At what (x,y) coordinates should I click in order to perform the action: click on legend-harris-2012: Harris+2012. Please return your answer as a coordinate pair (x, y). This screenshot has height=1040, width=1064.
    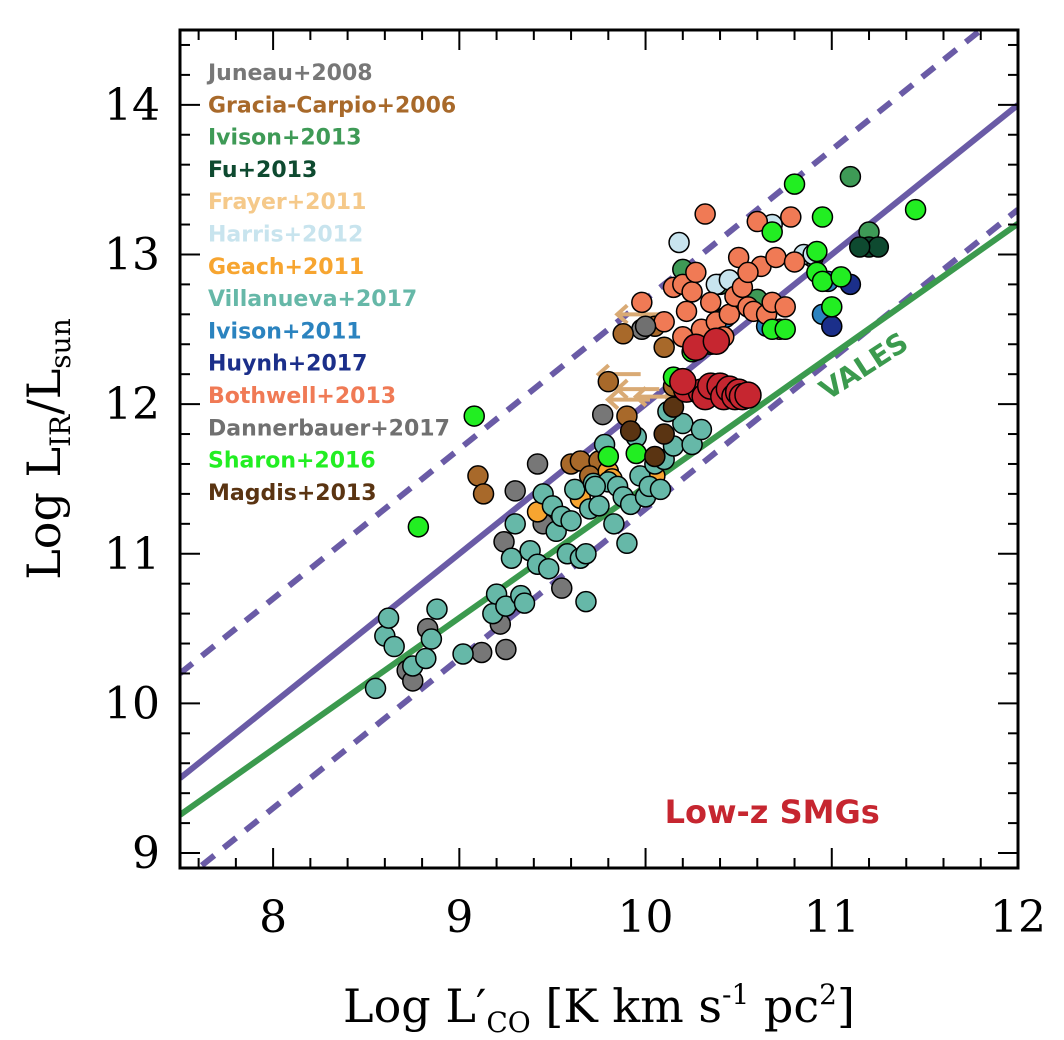
    Looking at the image, I should click on (285, 235).